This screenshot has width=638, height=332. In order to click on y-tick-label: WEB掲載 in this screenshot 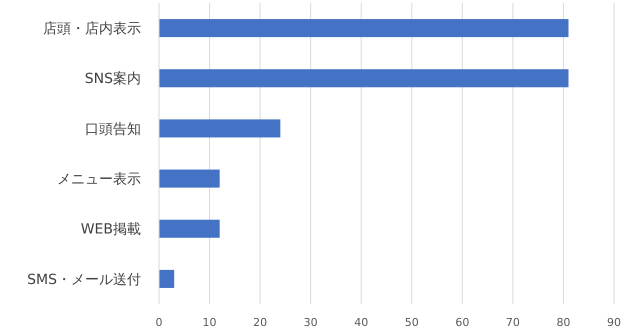, I will do `click(110, 230)`.